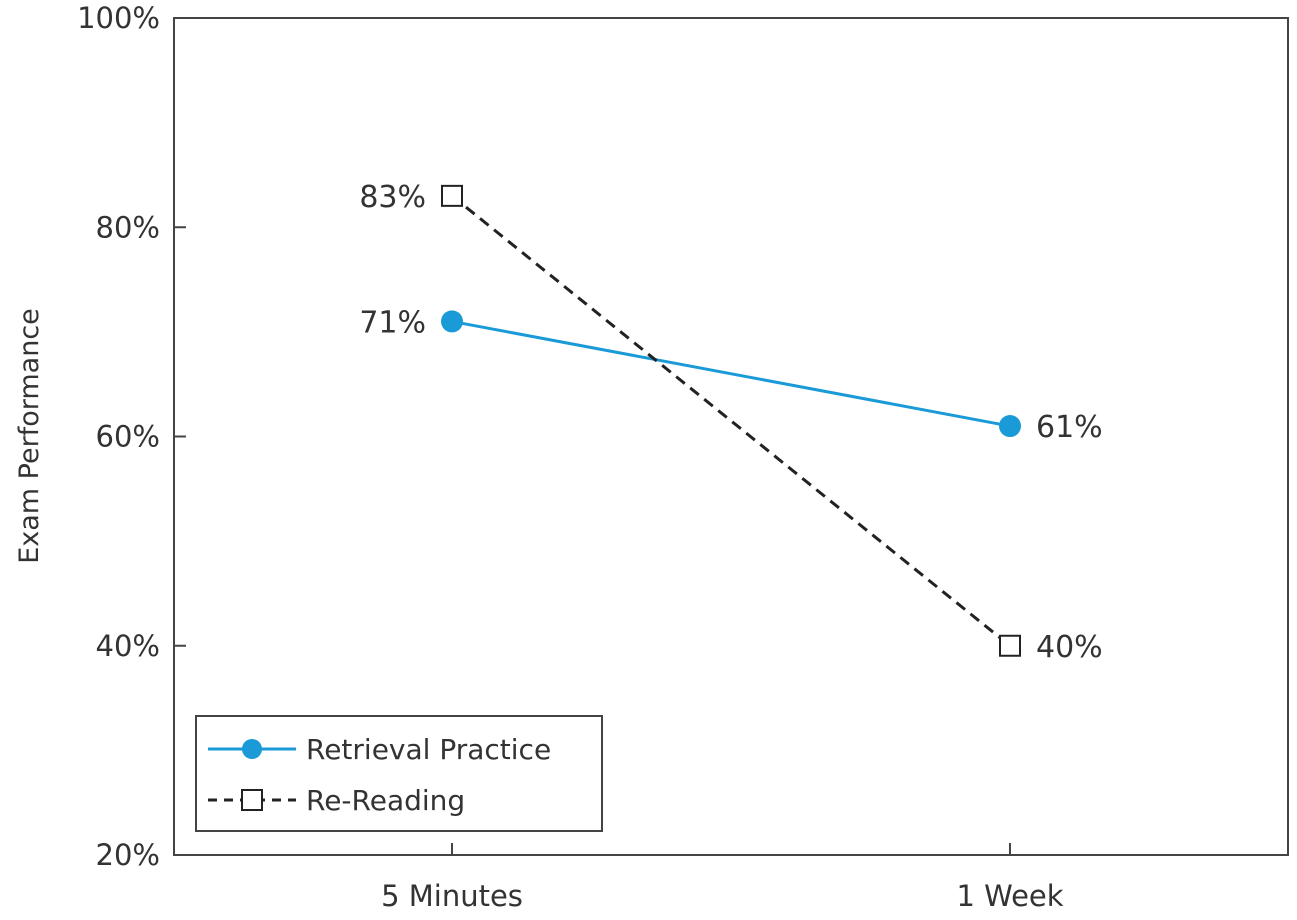 The height and width of the screenshot is (920, 1297). I want to click on series-0-data-label-0: 71%, so click(392, 322).